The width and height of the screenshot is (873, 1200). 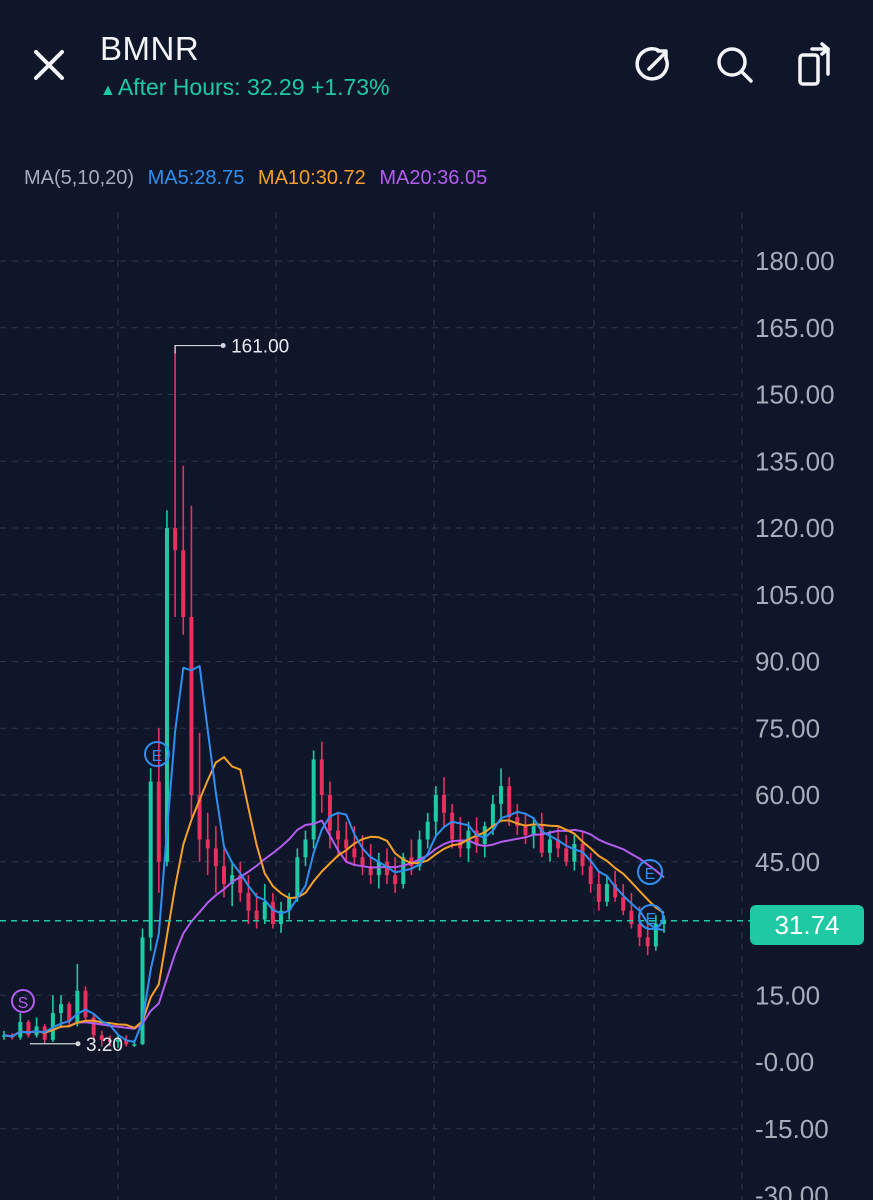 What do you see at coordinates (245, 87) in the screenshot?
I see `after-hours-quote: ▲After Hours: 32.29 +1.73%` at bounding box center [245, 87].